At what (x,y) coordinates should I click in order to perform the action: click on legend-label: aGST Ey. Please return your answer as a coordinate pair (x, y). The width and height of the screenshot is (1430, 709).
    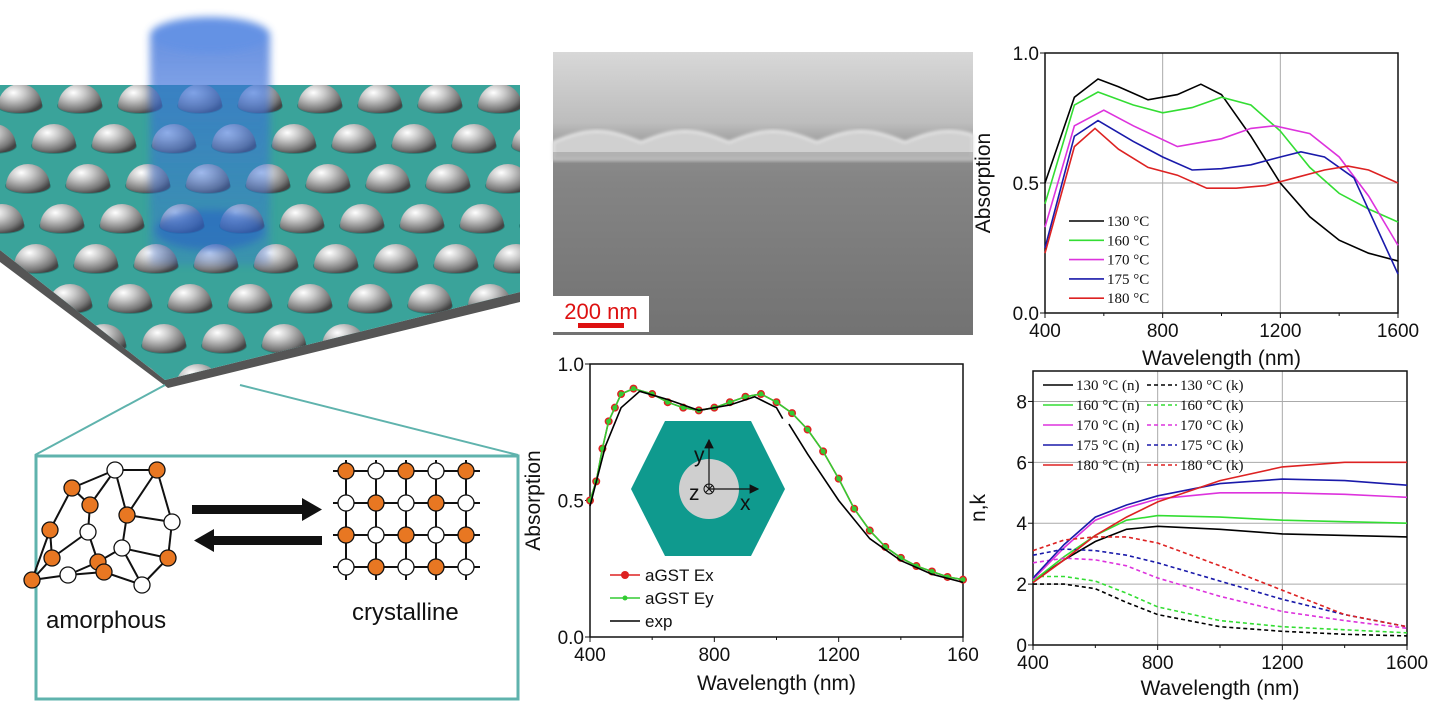
    Looking at the image, I should click on (679, 598).